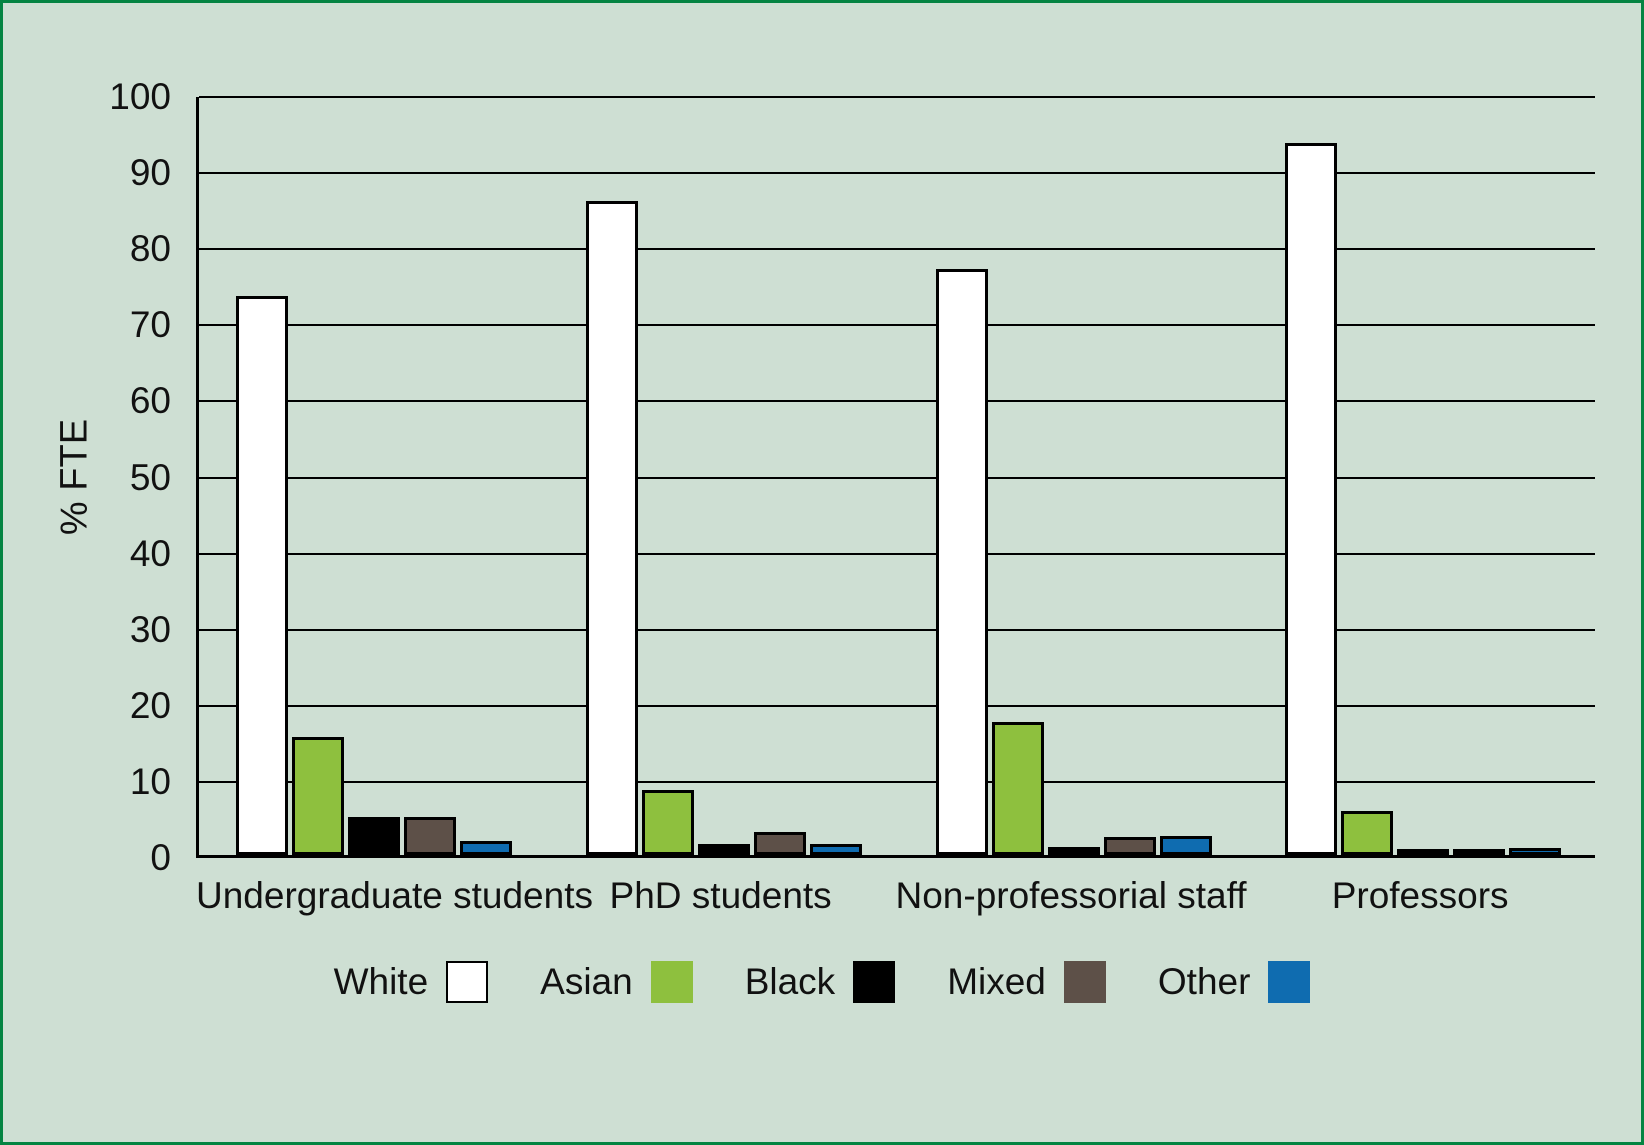  Describe the element at coordinates (160, 857) in the screenshot. I see `y-tick-label-0: 0` at that location.